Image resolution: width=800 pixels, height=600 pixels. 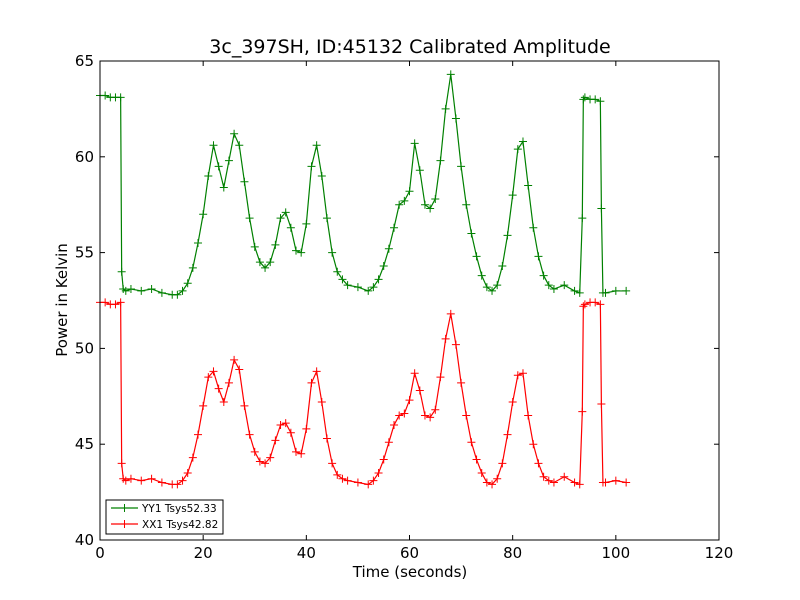 I want to click on y-tick-label: 45, so click(x=84, y=444).